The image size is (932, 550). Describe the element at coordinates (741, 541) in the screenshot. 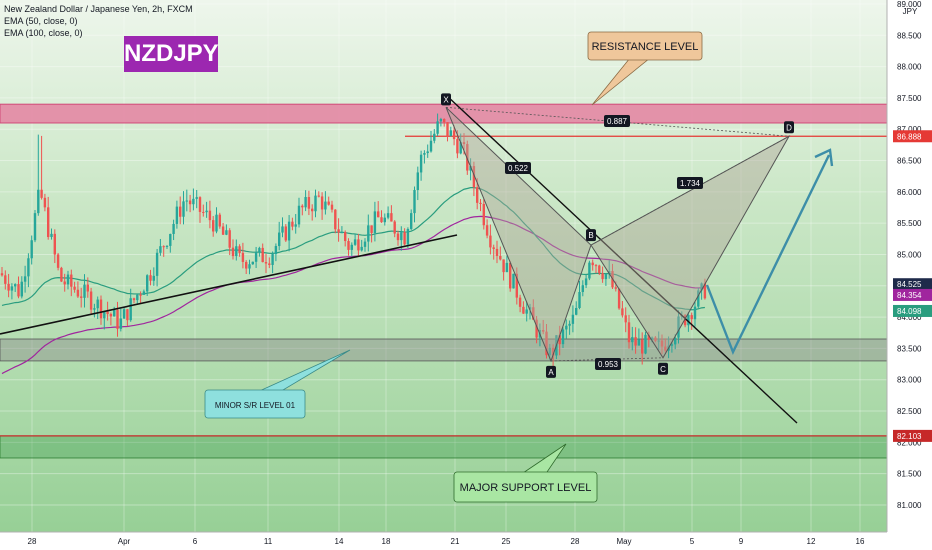

I see `time-tick: 9` at that location.